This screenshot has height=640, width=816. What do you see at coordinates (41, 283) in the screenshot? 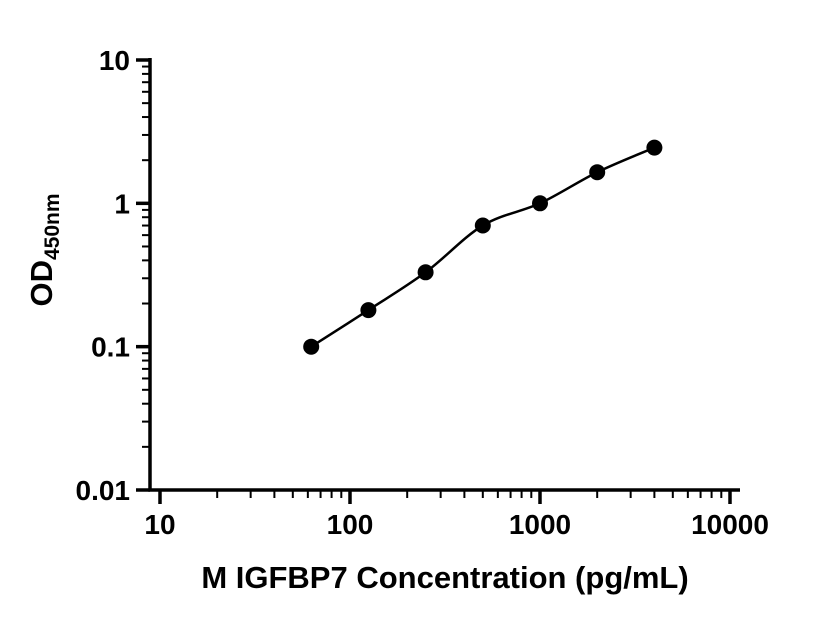
I see `y-axis-label-main: OD` at bounding box center [41, 283].